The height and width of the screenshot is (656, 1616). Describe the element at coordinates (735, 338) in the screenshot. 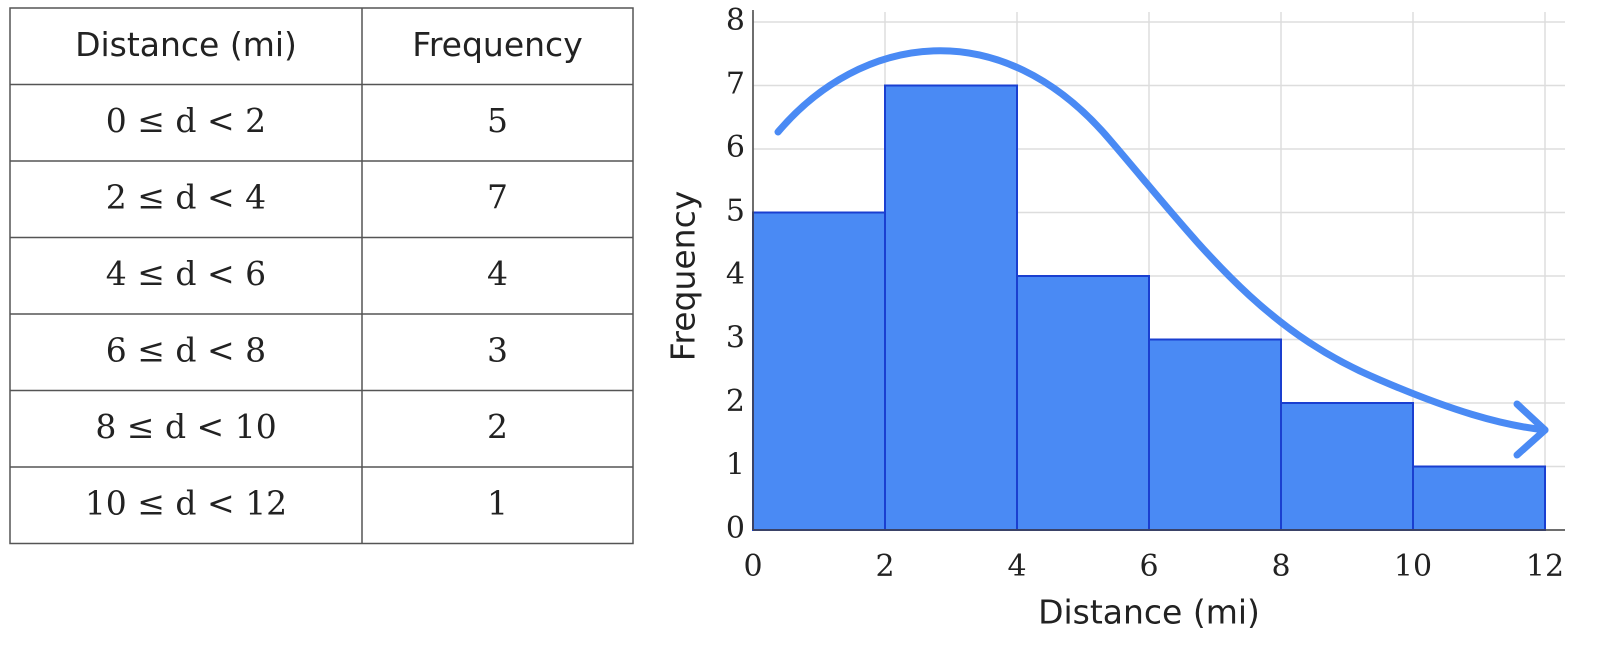

I see `y-tick-label: 3` at that location.